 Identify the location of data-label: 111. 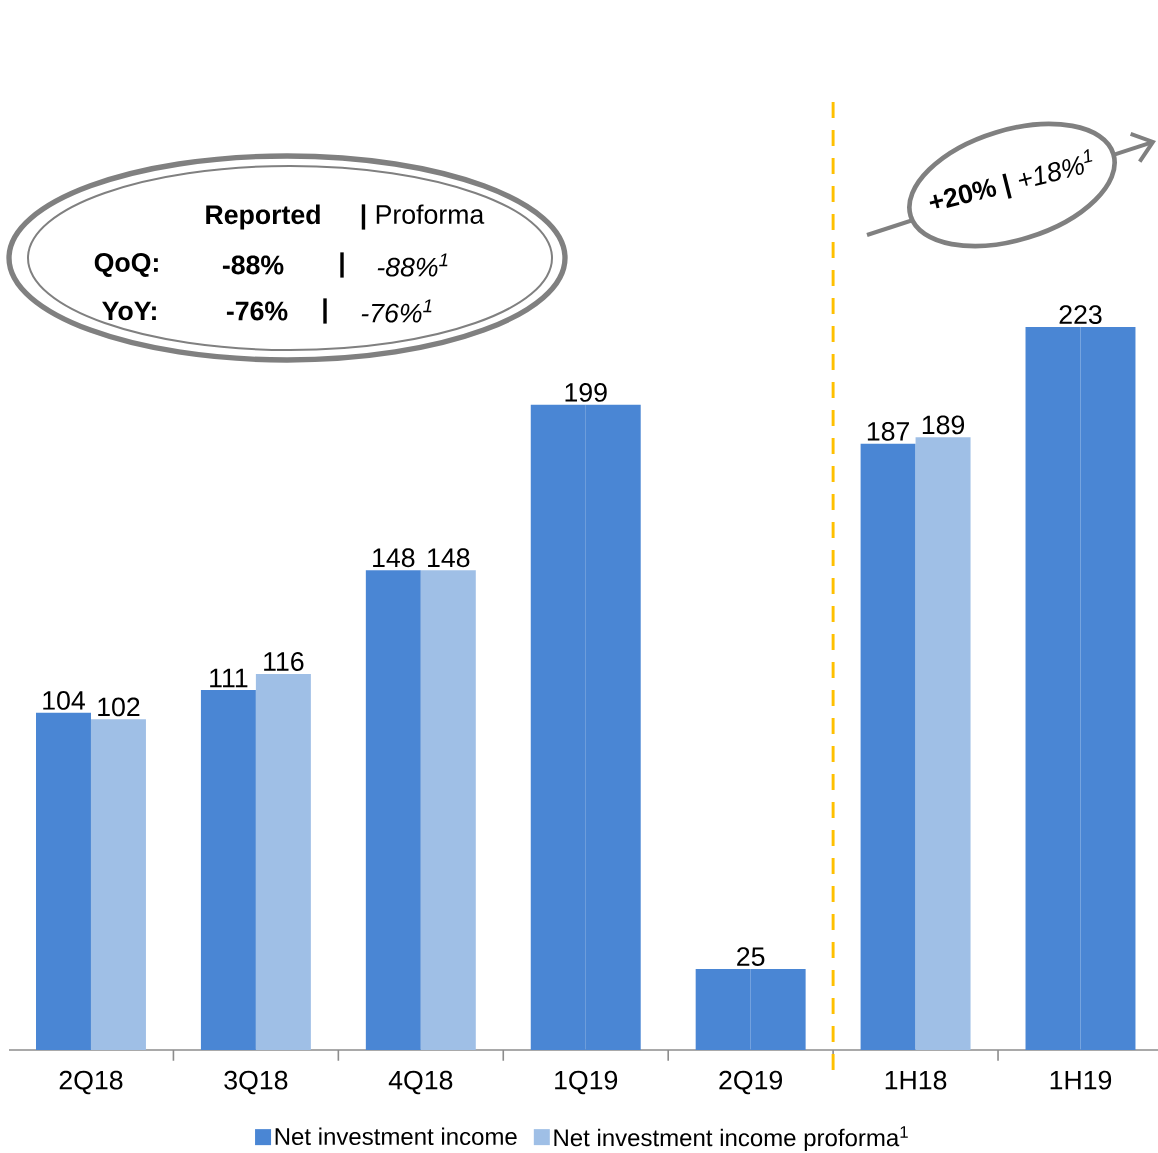
(229, 678).